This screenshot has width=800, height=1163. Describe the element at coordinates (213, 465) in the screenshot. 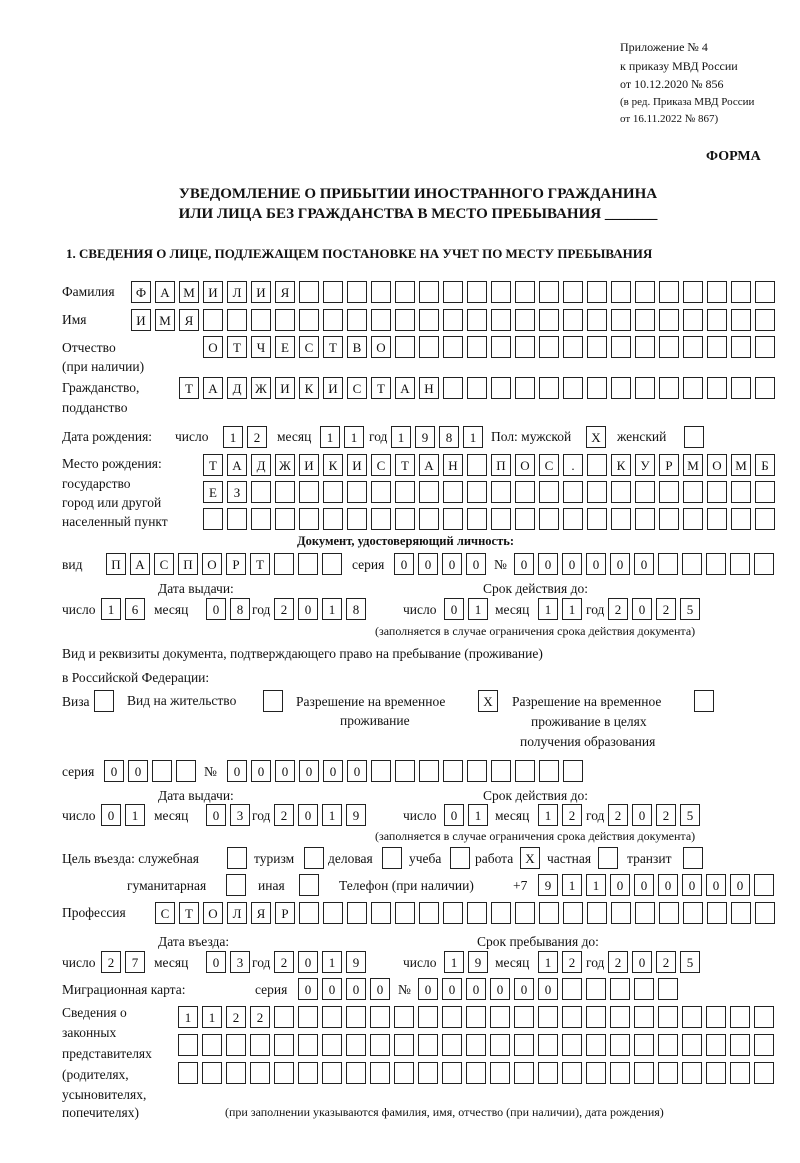

I see `character-cell: Т` at that location.